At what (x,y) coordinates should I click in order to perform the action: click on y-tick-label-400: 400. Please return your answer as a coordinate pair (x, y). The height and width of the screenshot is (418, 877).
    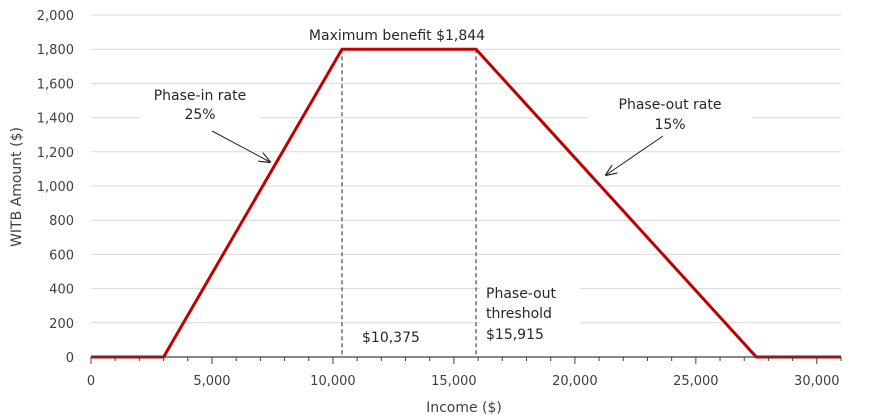
    Looking at the image, I should click on (61, 290).